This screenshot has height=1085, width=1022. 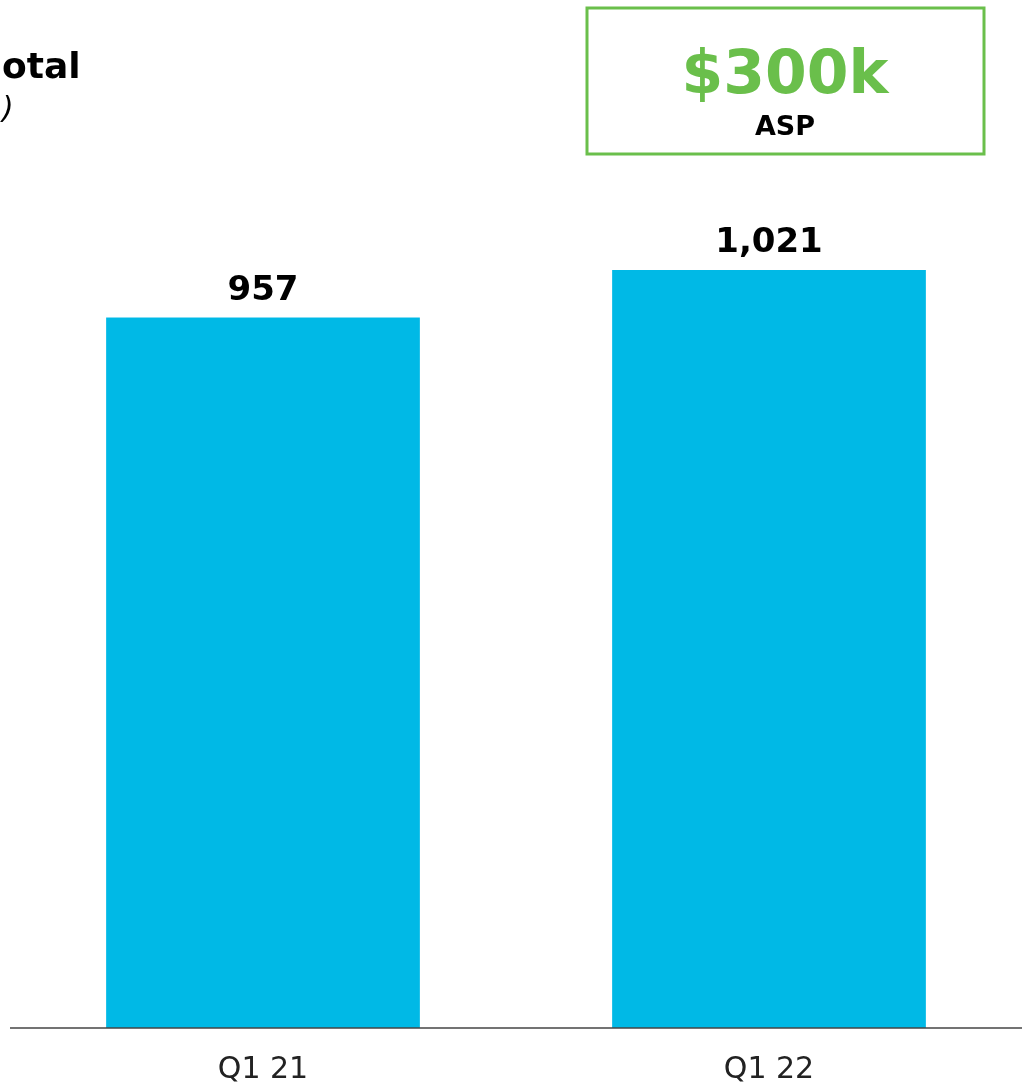 What do you see at coordinates (769, 1067) in the screenshot?
I see `x-tick-label: Q1 22` at bounding box center [769, 1067].